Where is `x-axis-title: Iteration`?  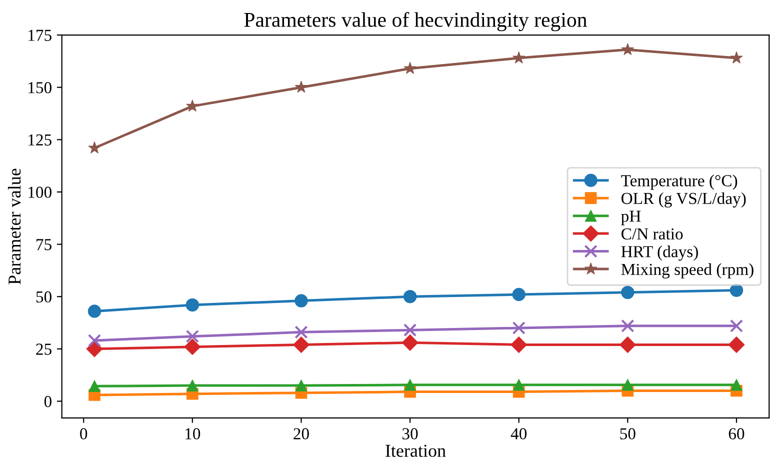 x-axis-title: Iteration is located at coordinates (416, 450).